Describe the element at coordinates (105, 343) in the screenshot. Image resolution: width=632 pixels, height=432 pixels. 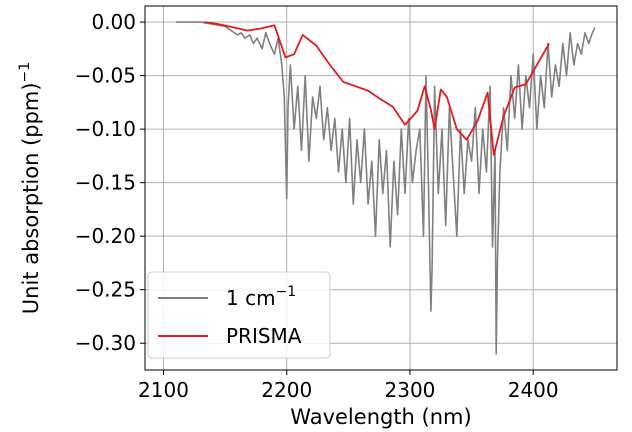
I see `y-tick-label: −0.30` at that location.